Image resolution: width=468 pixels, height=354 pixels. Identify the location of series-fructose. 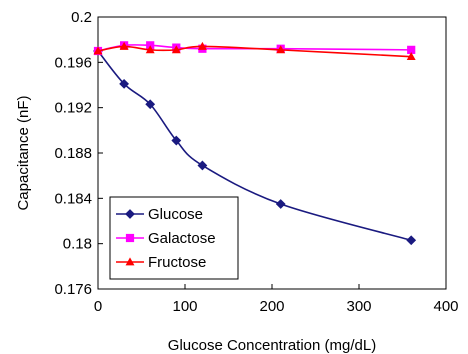
(254, 51).